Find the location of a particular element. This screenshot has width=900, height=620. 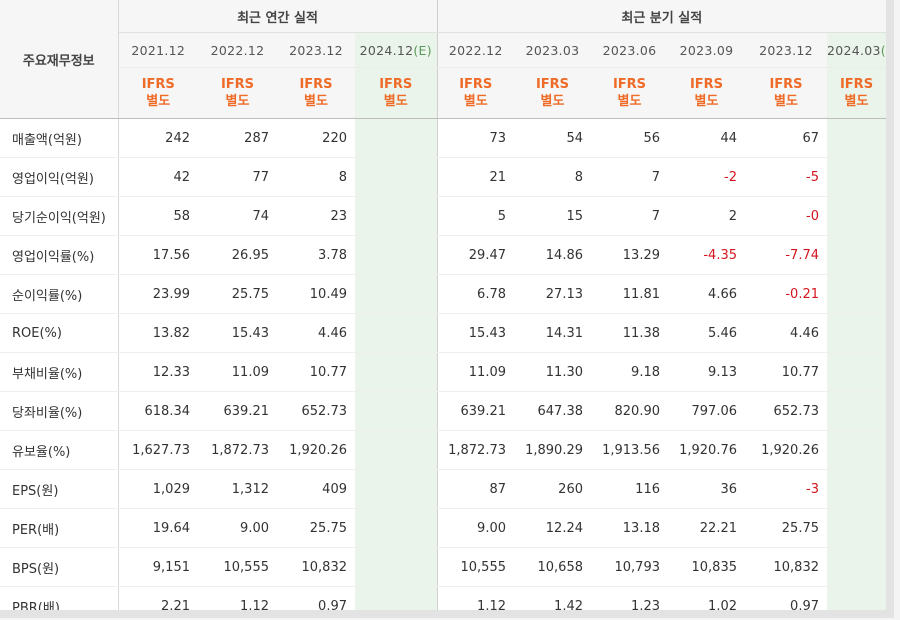

table-cell: 5.46 is located at coordinates (706, 333).